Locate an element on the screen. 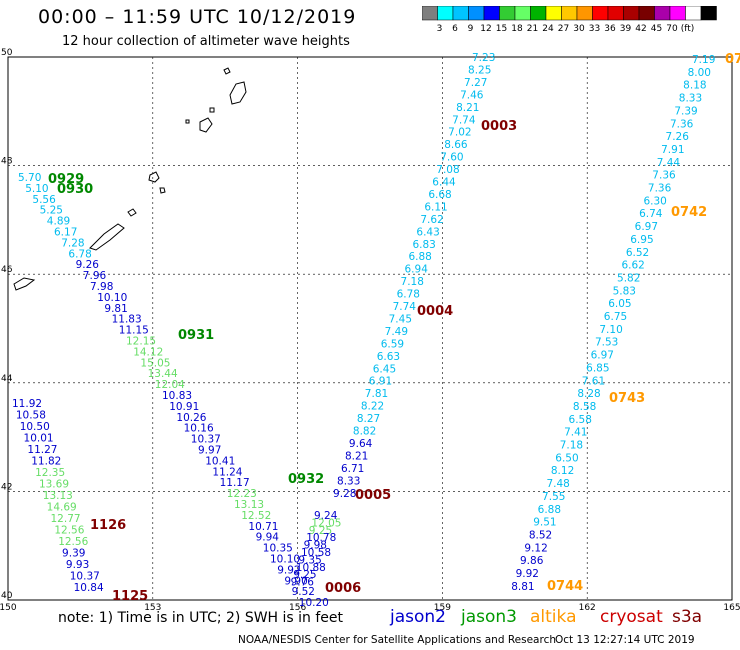 Image resolution: width=740 pixels, height=650 pixels. altika-track-value: 8.58 is located at coordinates (584, 407).